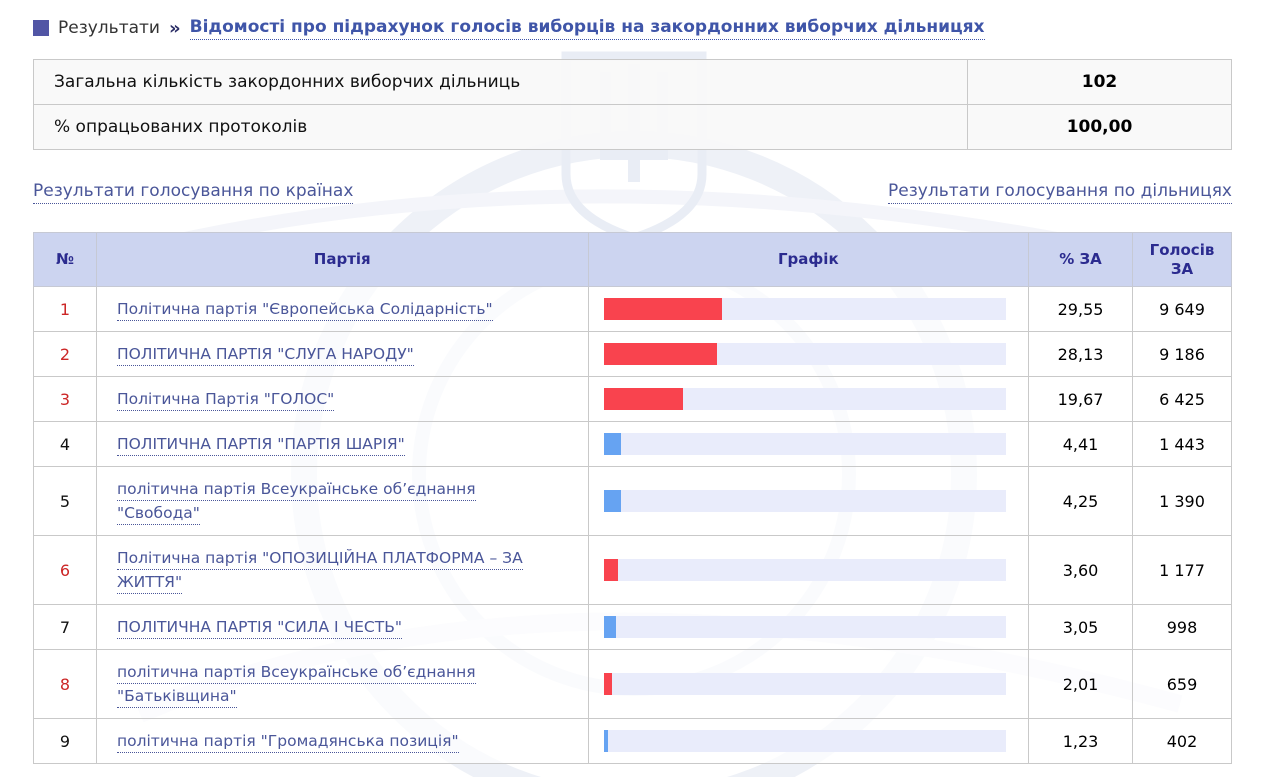 The image size is (1268, 777). I want to click on row-number: 6, so click(65, 570).